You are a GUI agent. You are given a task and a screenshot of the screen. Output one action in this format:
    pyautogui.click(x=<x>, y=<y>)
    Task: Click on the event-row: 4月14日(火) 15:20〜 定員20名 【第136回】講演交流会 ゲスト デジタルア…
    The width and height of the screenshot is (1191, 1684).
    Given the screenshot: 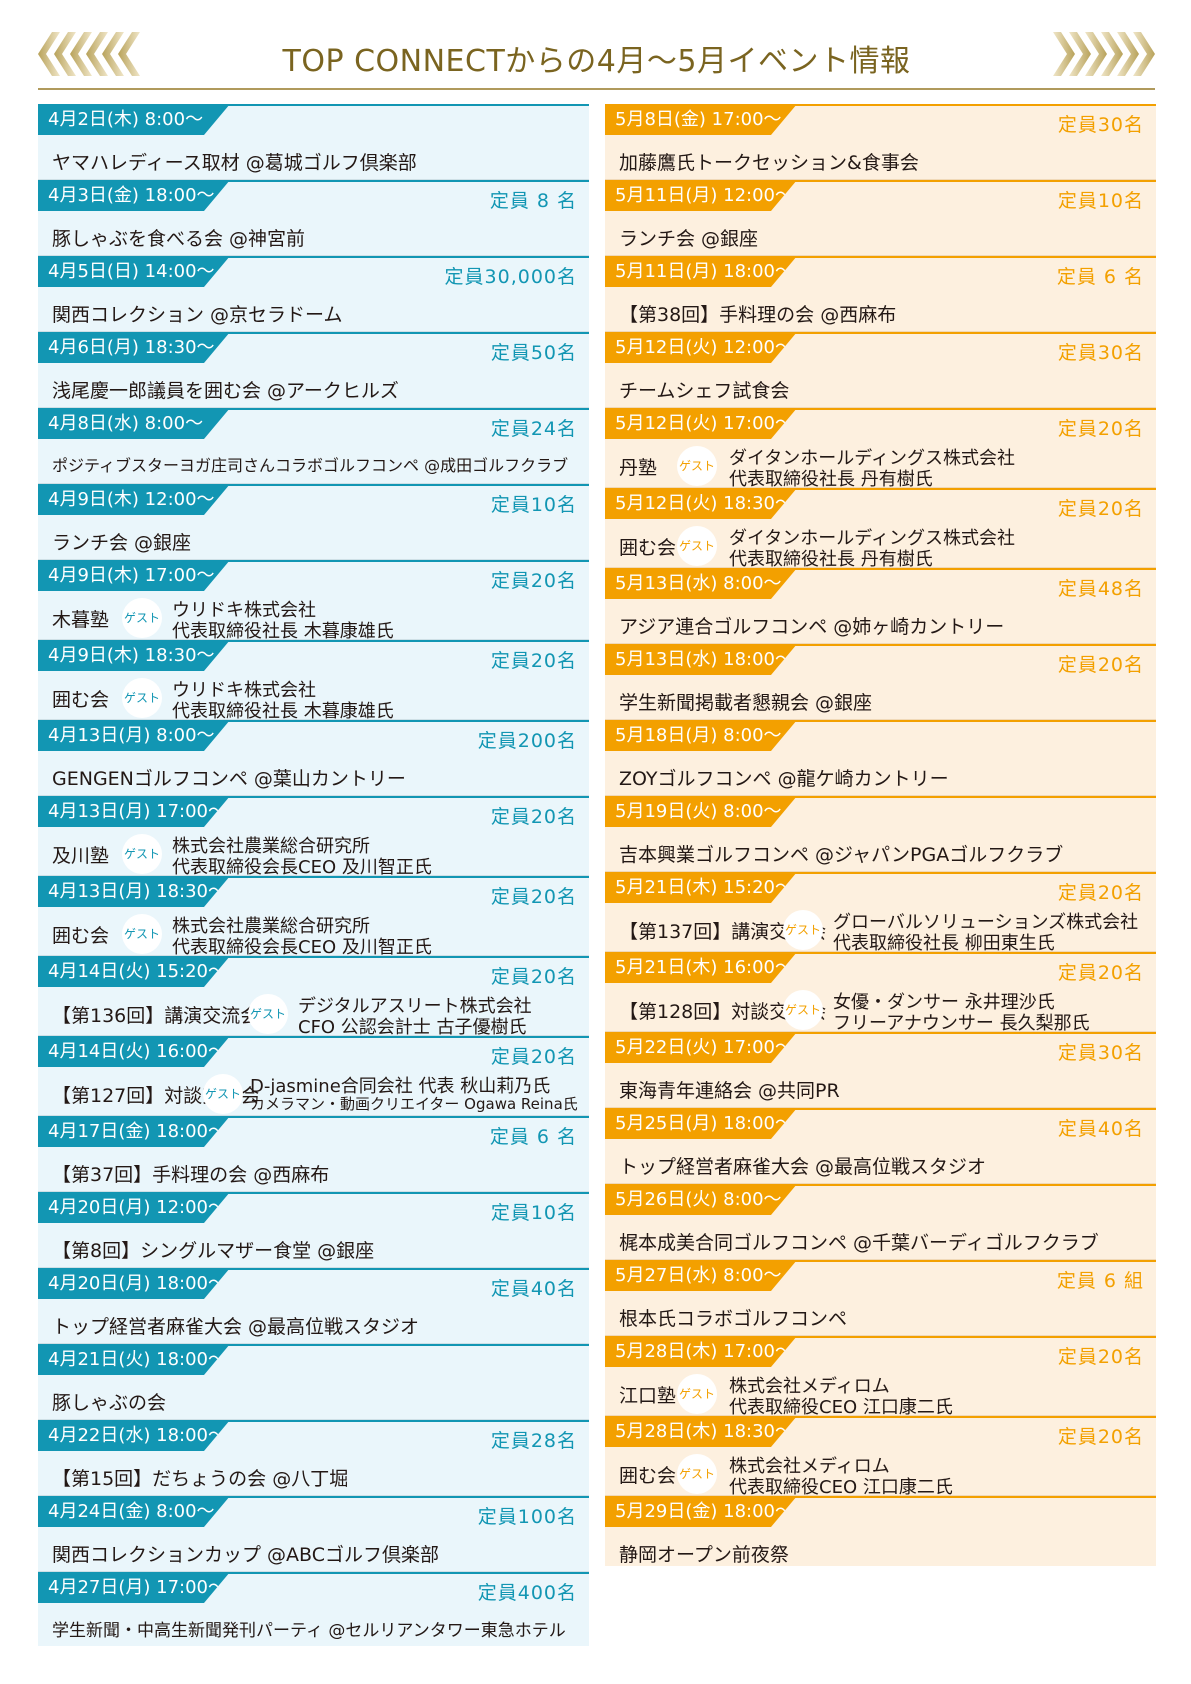 What is the action you would take?
    pyautogui.click(x=313, y=997)
    